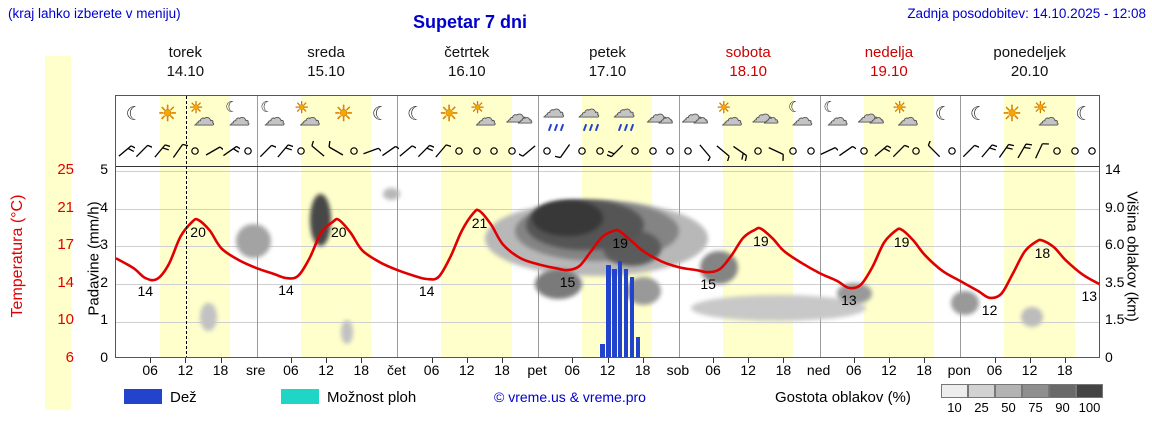  What do you see at coordinates (326, 71) in the screenshot?
I see `day-date: 15.10` at bounding box center [326, 71].